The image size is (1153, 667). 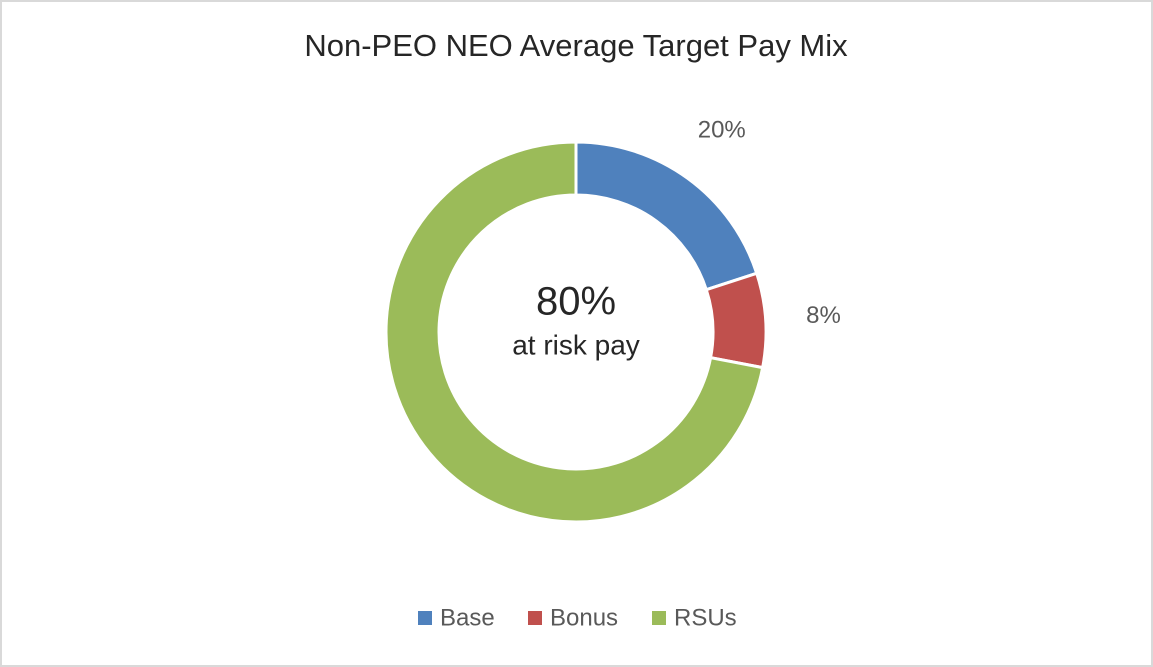 What do you see at coordinates (576, 302) in the screenshot?
I see `center-value: 80%` at bounding box center [576, 302].